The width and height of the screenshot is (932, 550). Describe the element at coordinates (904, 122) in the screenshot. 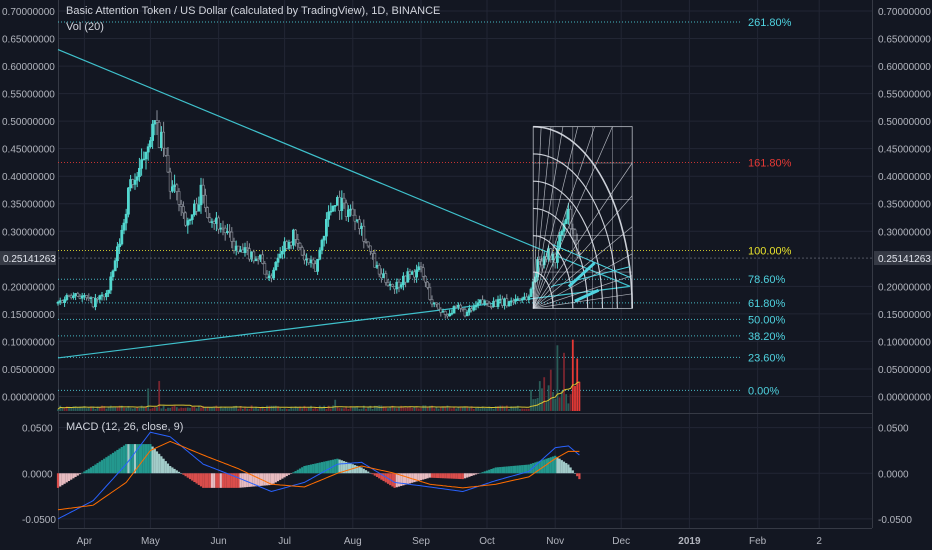

I see `right-price-tick-label: 0.50000000` at that location.